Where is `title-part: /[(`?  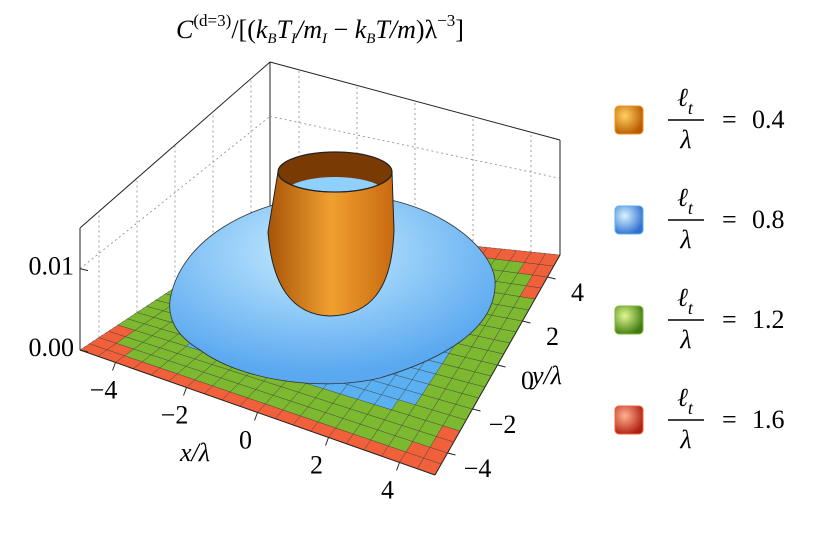
title-part: /[( is located at coordinates (243, 29).